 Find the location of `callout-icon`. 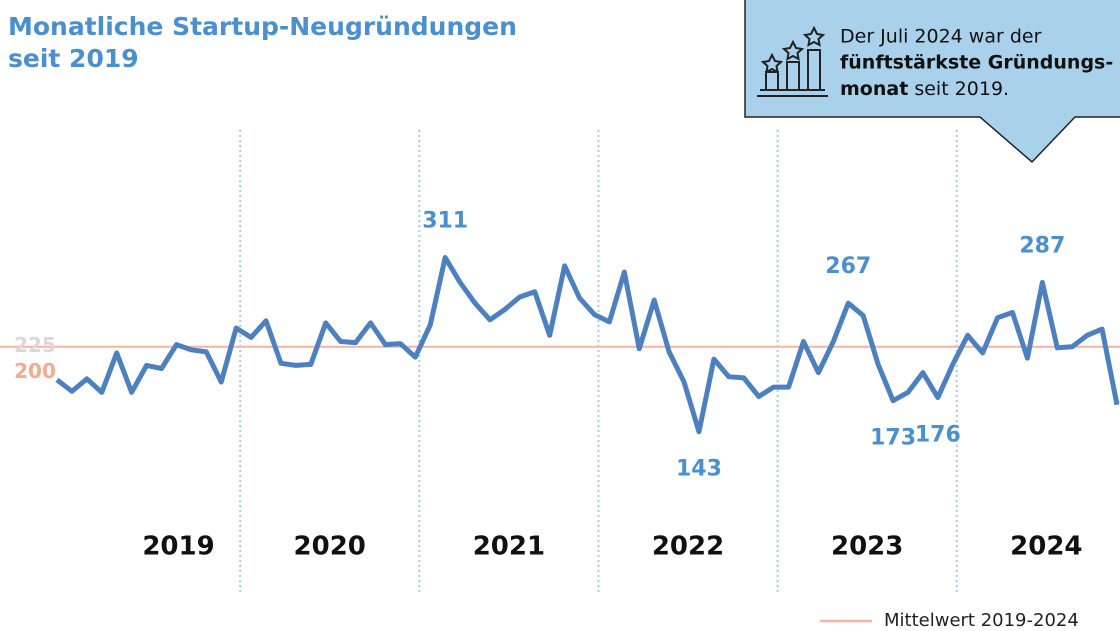

callout-icon is located at coordinates (792, 61).